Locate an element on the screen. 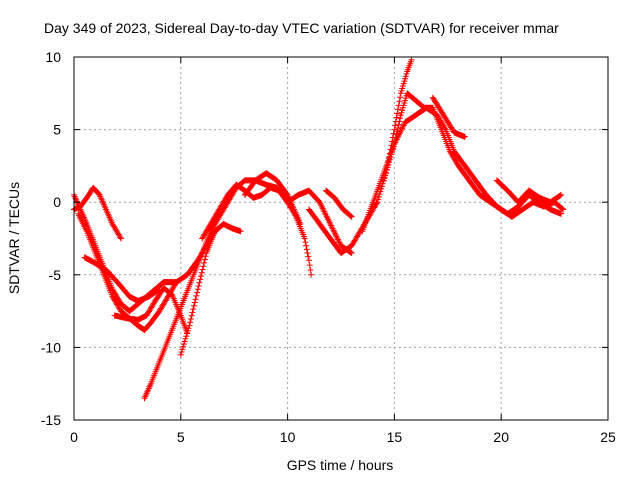 This screenshot has height=480, width=640. x-tick-label: 20 is located at coordinates (501, 437).